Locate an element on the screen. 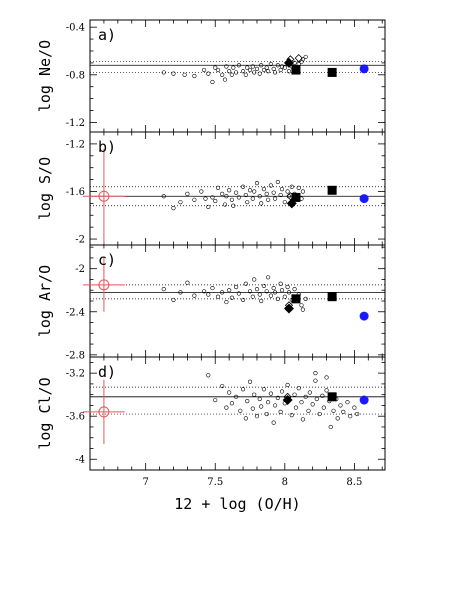 The image size is (463, 599). y-tick-label: -3.2 is located at coordinates (75, 374).